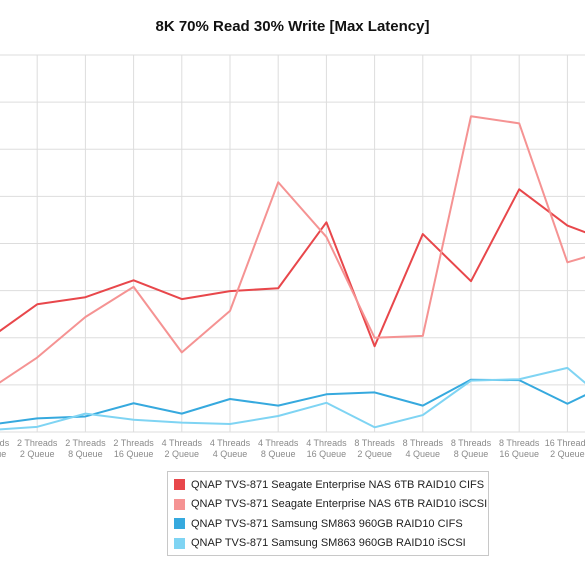  Describe the element at coordinates (292, 26) in the screenshot. I see `chart-title: 8K 70% Read 30% Write [Max Latency]` at that location.